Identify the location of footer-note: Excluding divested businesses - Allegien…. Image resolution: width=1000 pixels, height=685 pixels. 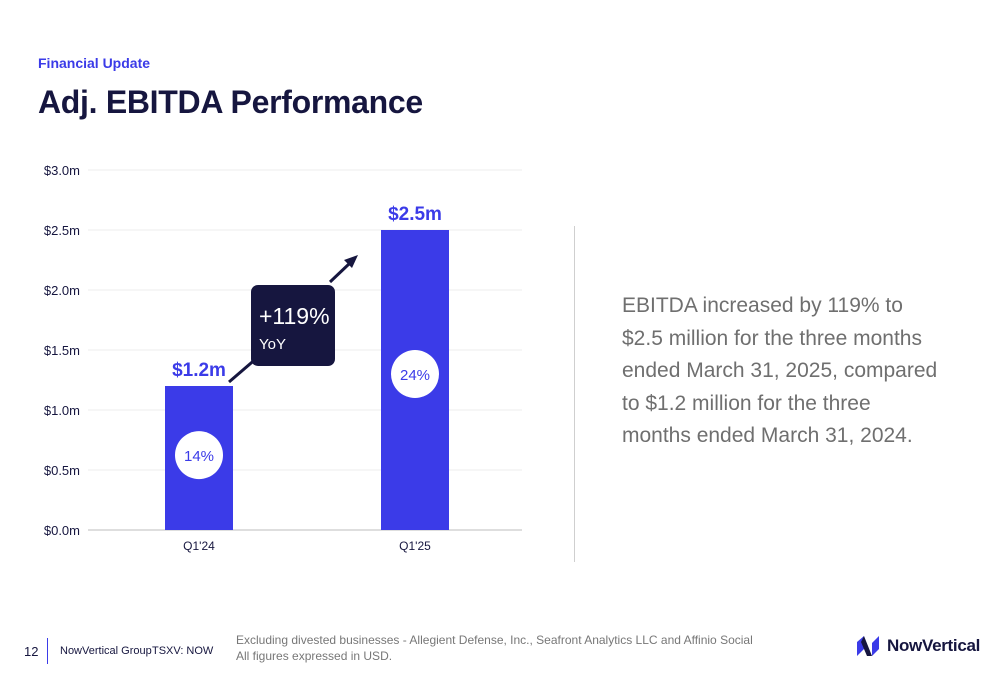
(494, 648).